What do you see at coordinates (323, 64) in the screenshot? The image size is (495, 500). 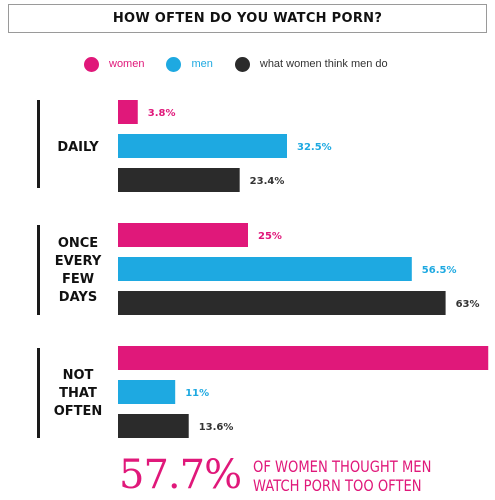 I see `legend-label-perceived: what women think men do` at bounding box center [323, 64].